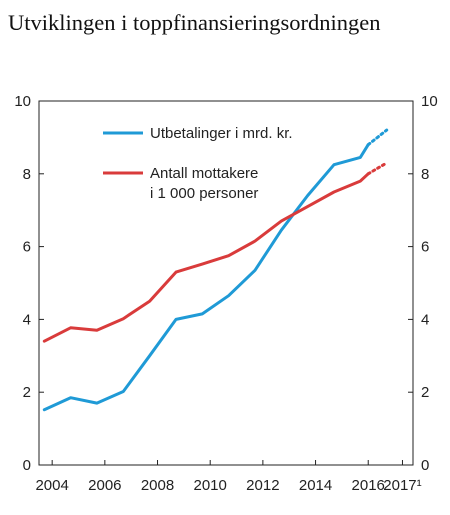  I want to click on x-tick-label: 2014, so click(315, 485).